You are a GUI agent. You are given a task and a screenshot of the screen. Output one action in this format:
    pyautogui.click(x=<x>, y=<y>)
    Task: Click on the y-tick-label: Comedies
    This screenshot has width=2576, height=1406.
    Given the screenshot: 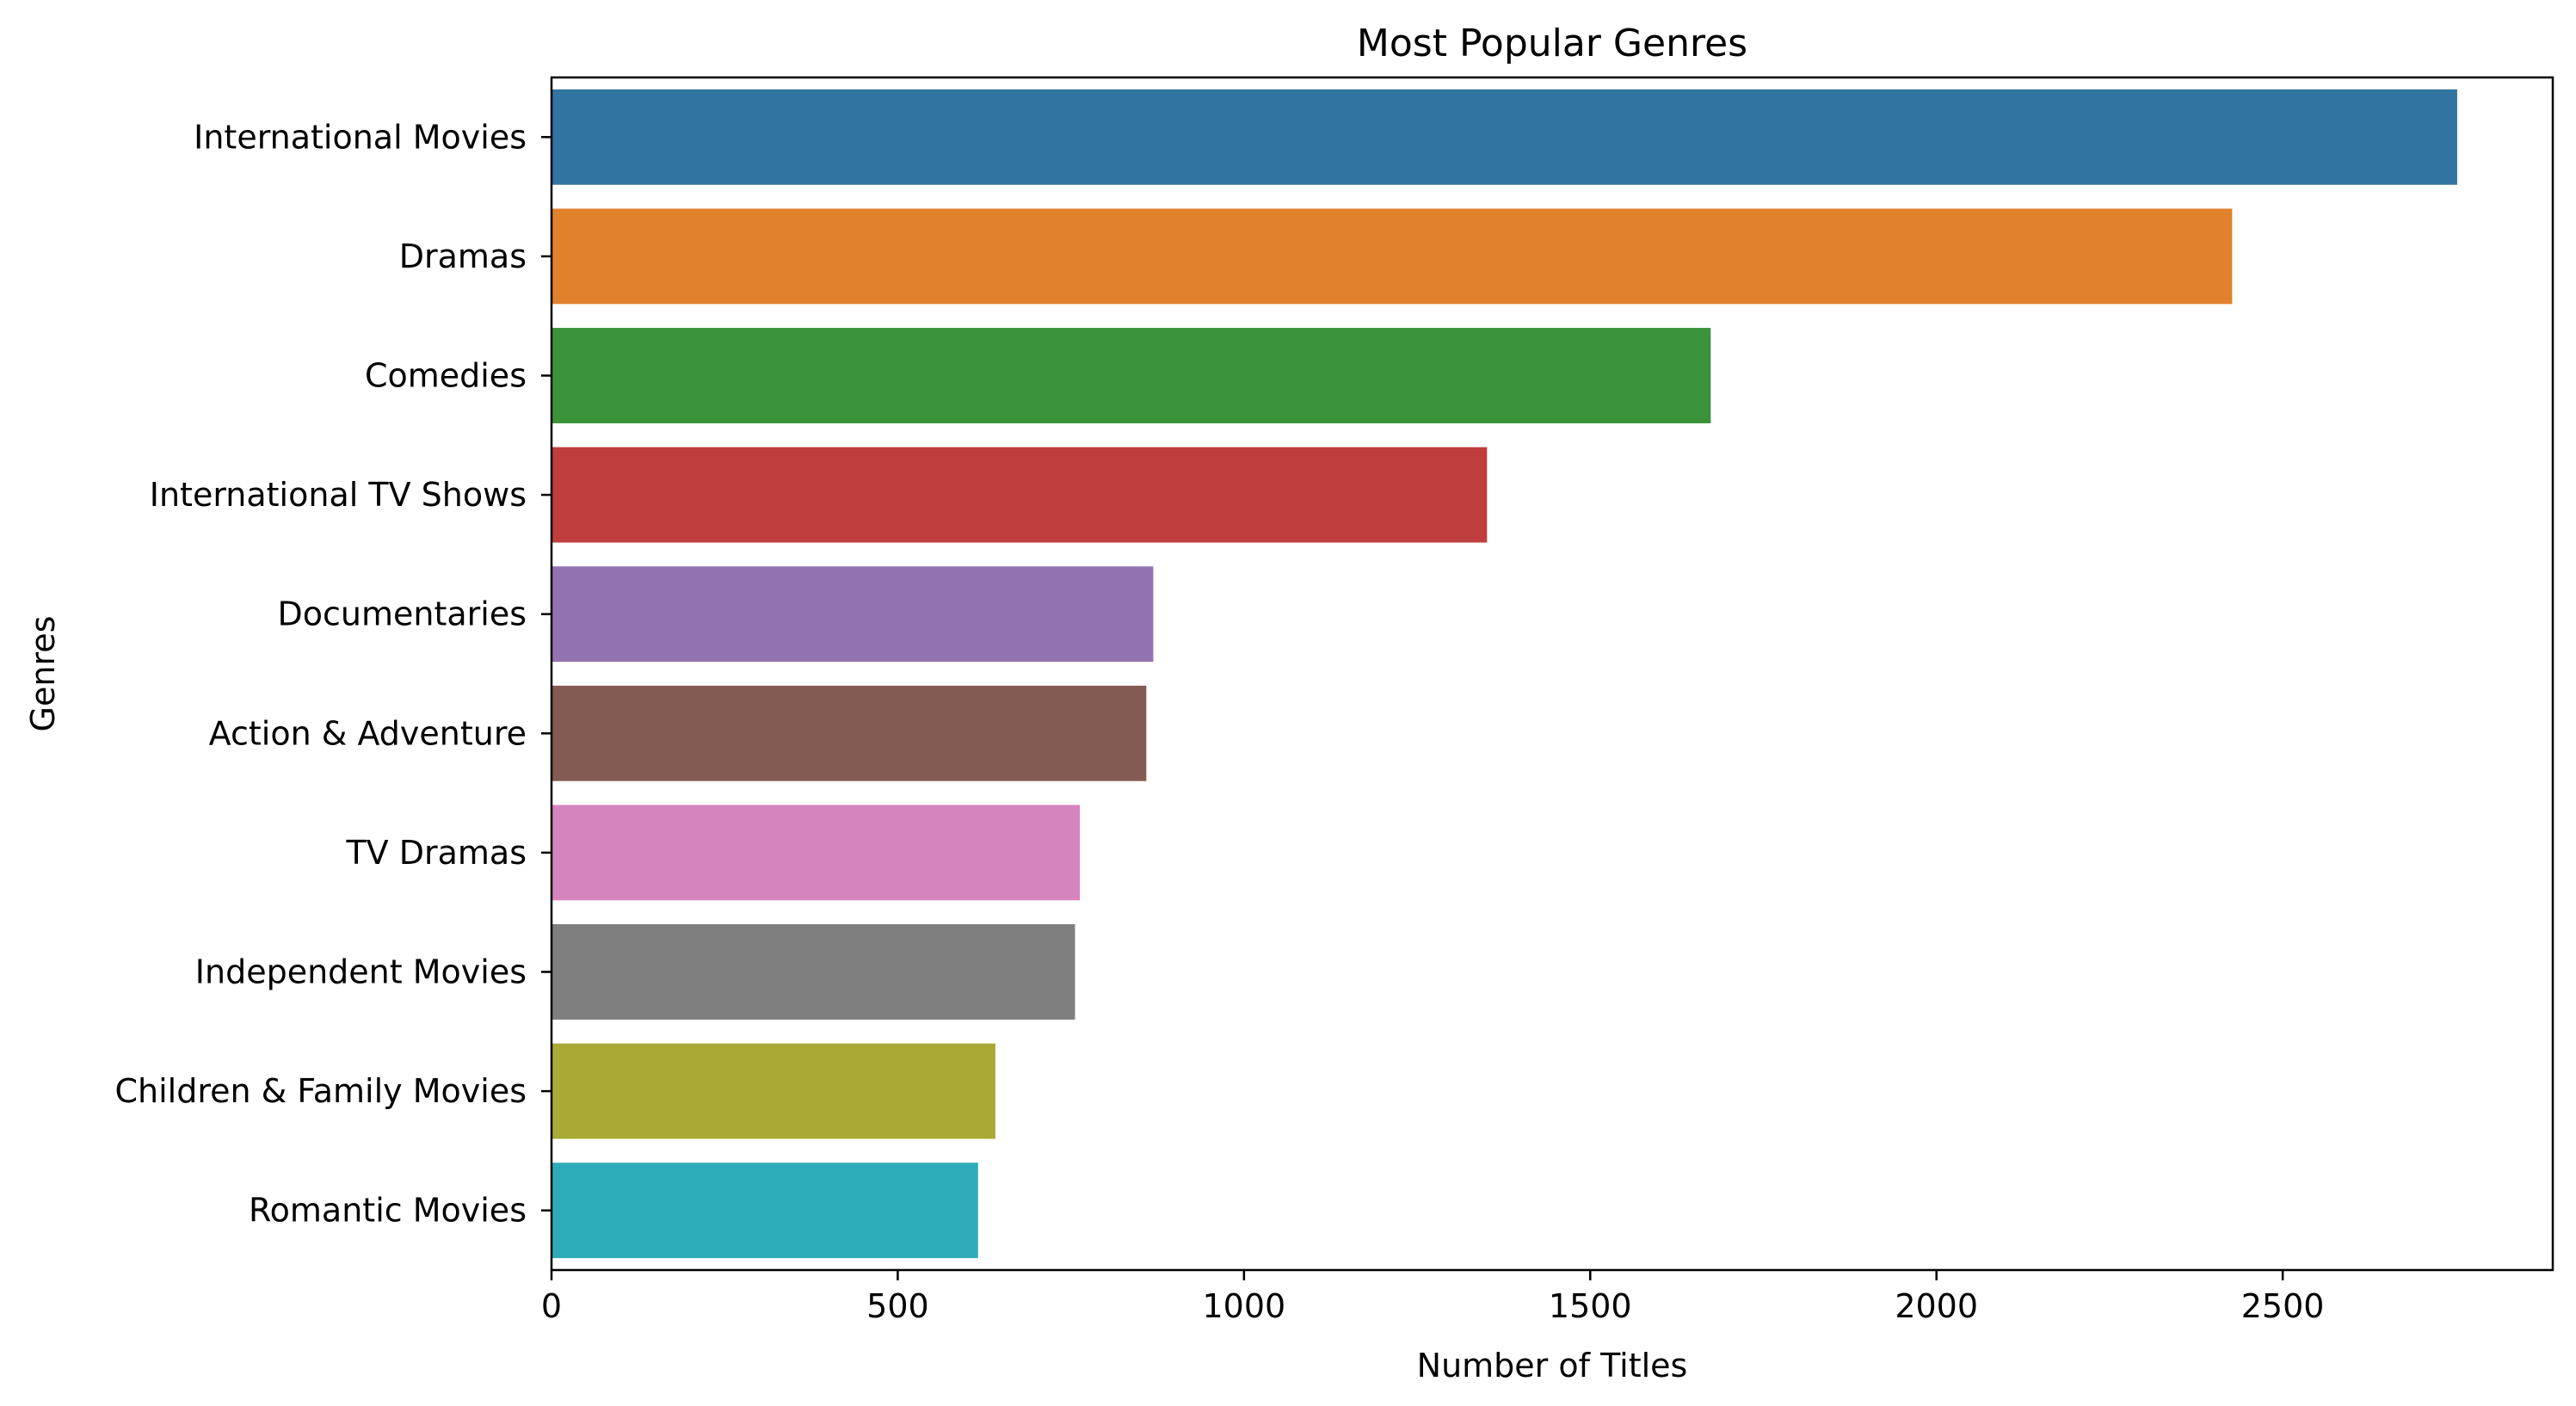 What is the action you would take?
    pyautogui.click(x=446, y=376)
    